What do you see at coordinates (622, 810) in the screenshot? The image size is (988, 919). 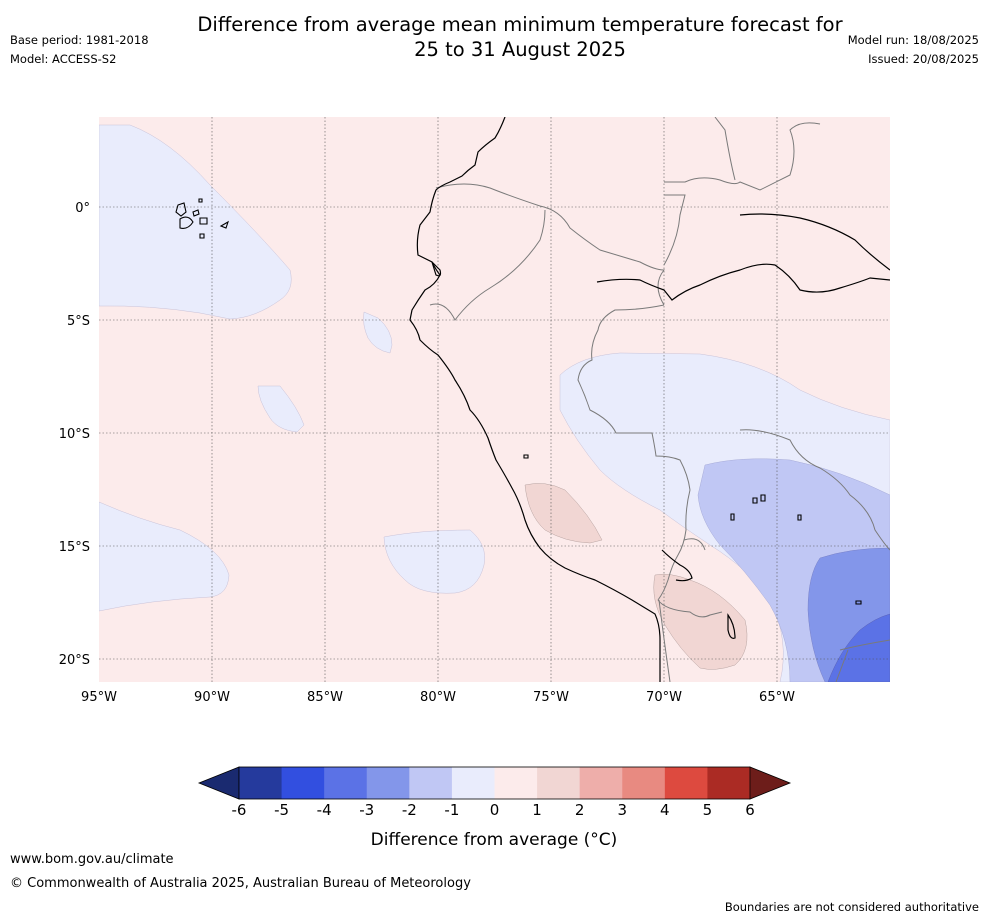 I see `colorbar-tick-label: 3` at bounding box center [622, 810].